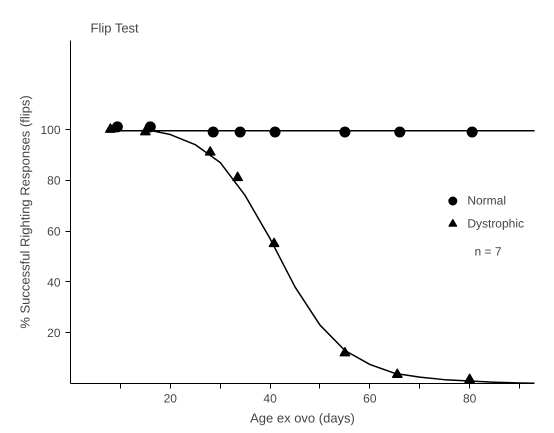 This screenshot has width=554, height=433. What do you see at coordinates (486, 200) in the screenshot?
I see `legend-label: Normal` at bounding box center [486, 200].